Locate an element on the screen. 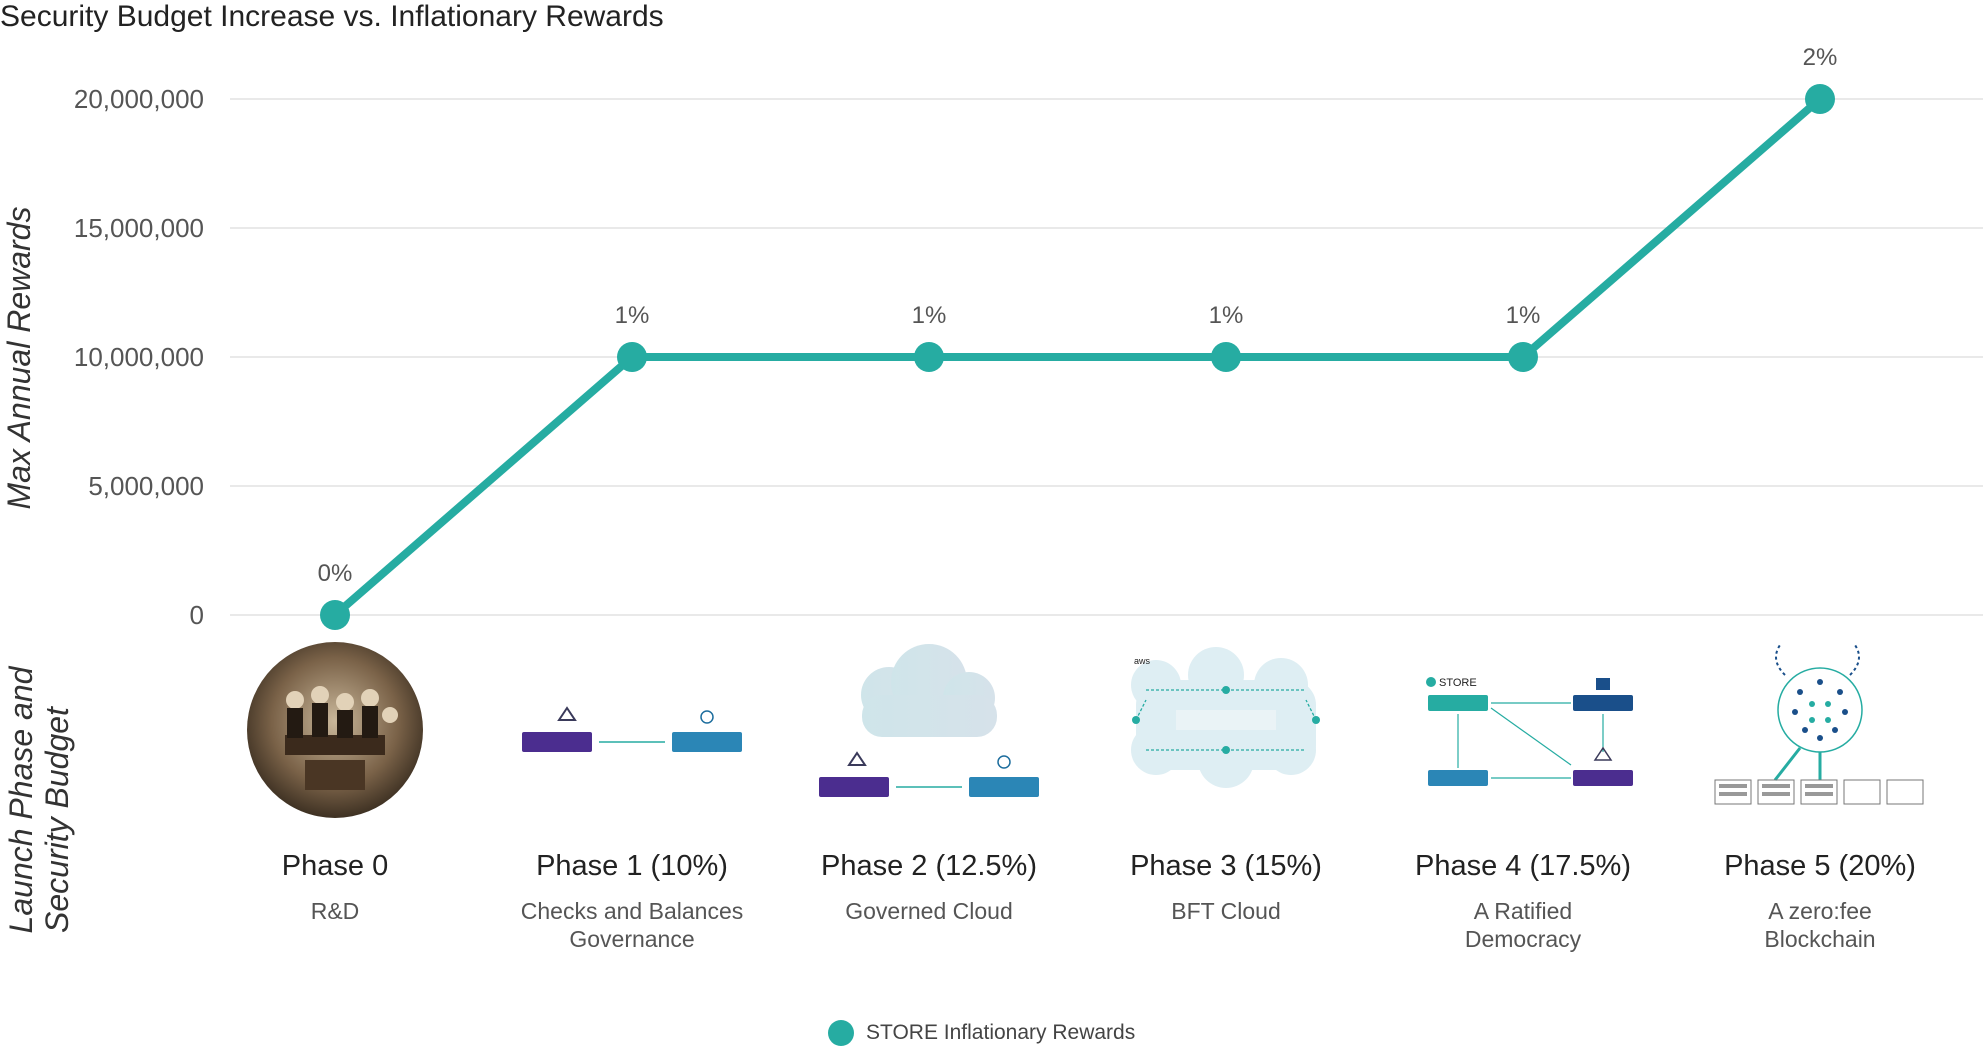  y-axis-ticks: 0 5,000,000 10,000,000 15,000,000 20,000,000 is located at coordinates (139, 357).